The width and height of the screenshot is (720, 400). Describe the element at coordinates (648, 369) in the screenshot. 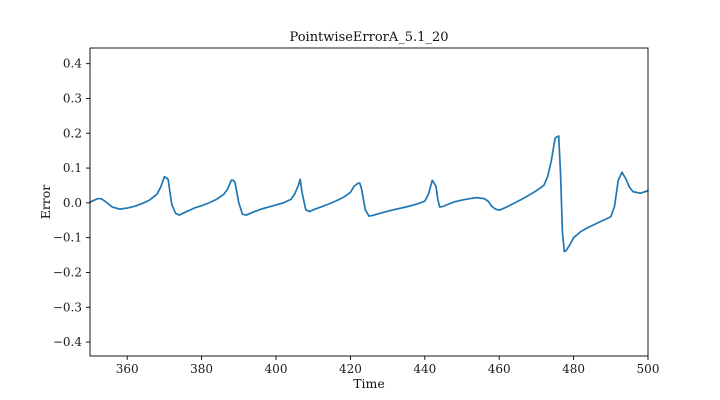

I see `x-tick-label: 500` at that location.